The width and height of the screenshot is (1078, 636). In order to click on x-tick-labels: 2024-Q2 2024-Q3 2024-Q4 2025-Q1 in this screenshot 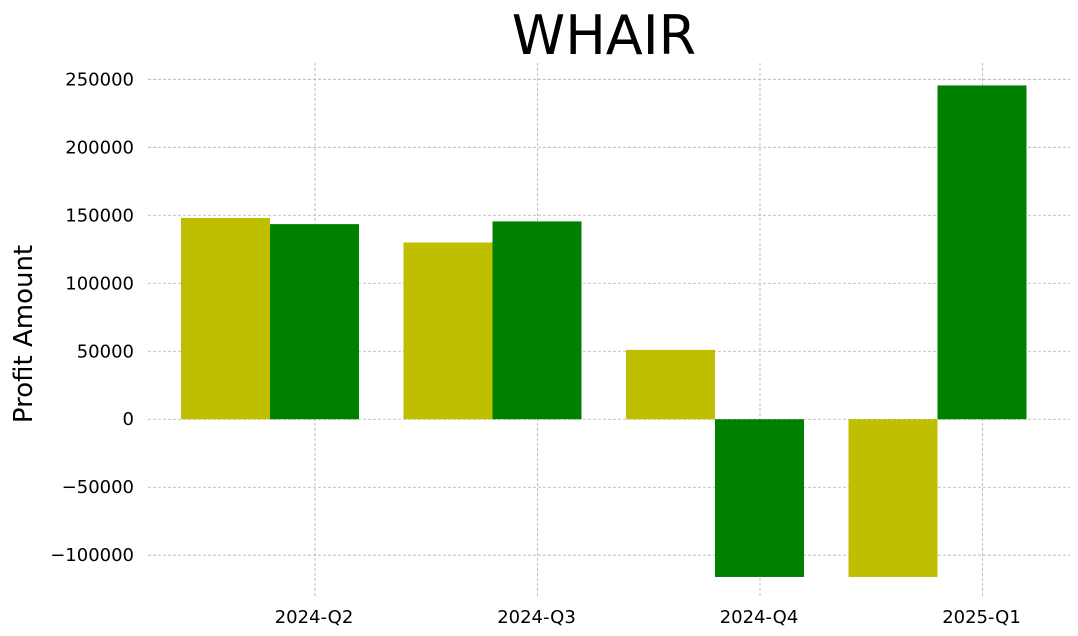, I will do `click(648, 617)`.